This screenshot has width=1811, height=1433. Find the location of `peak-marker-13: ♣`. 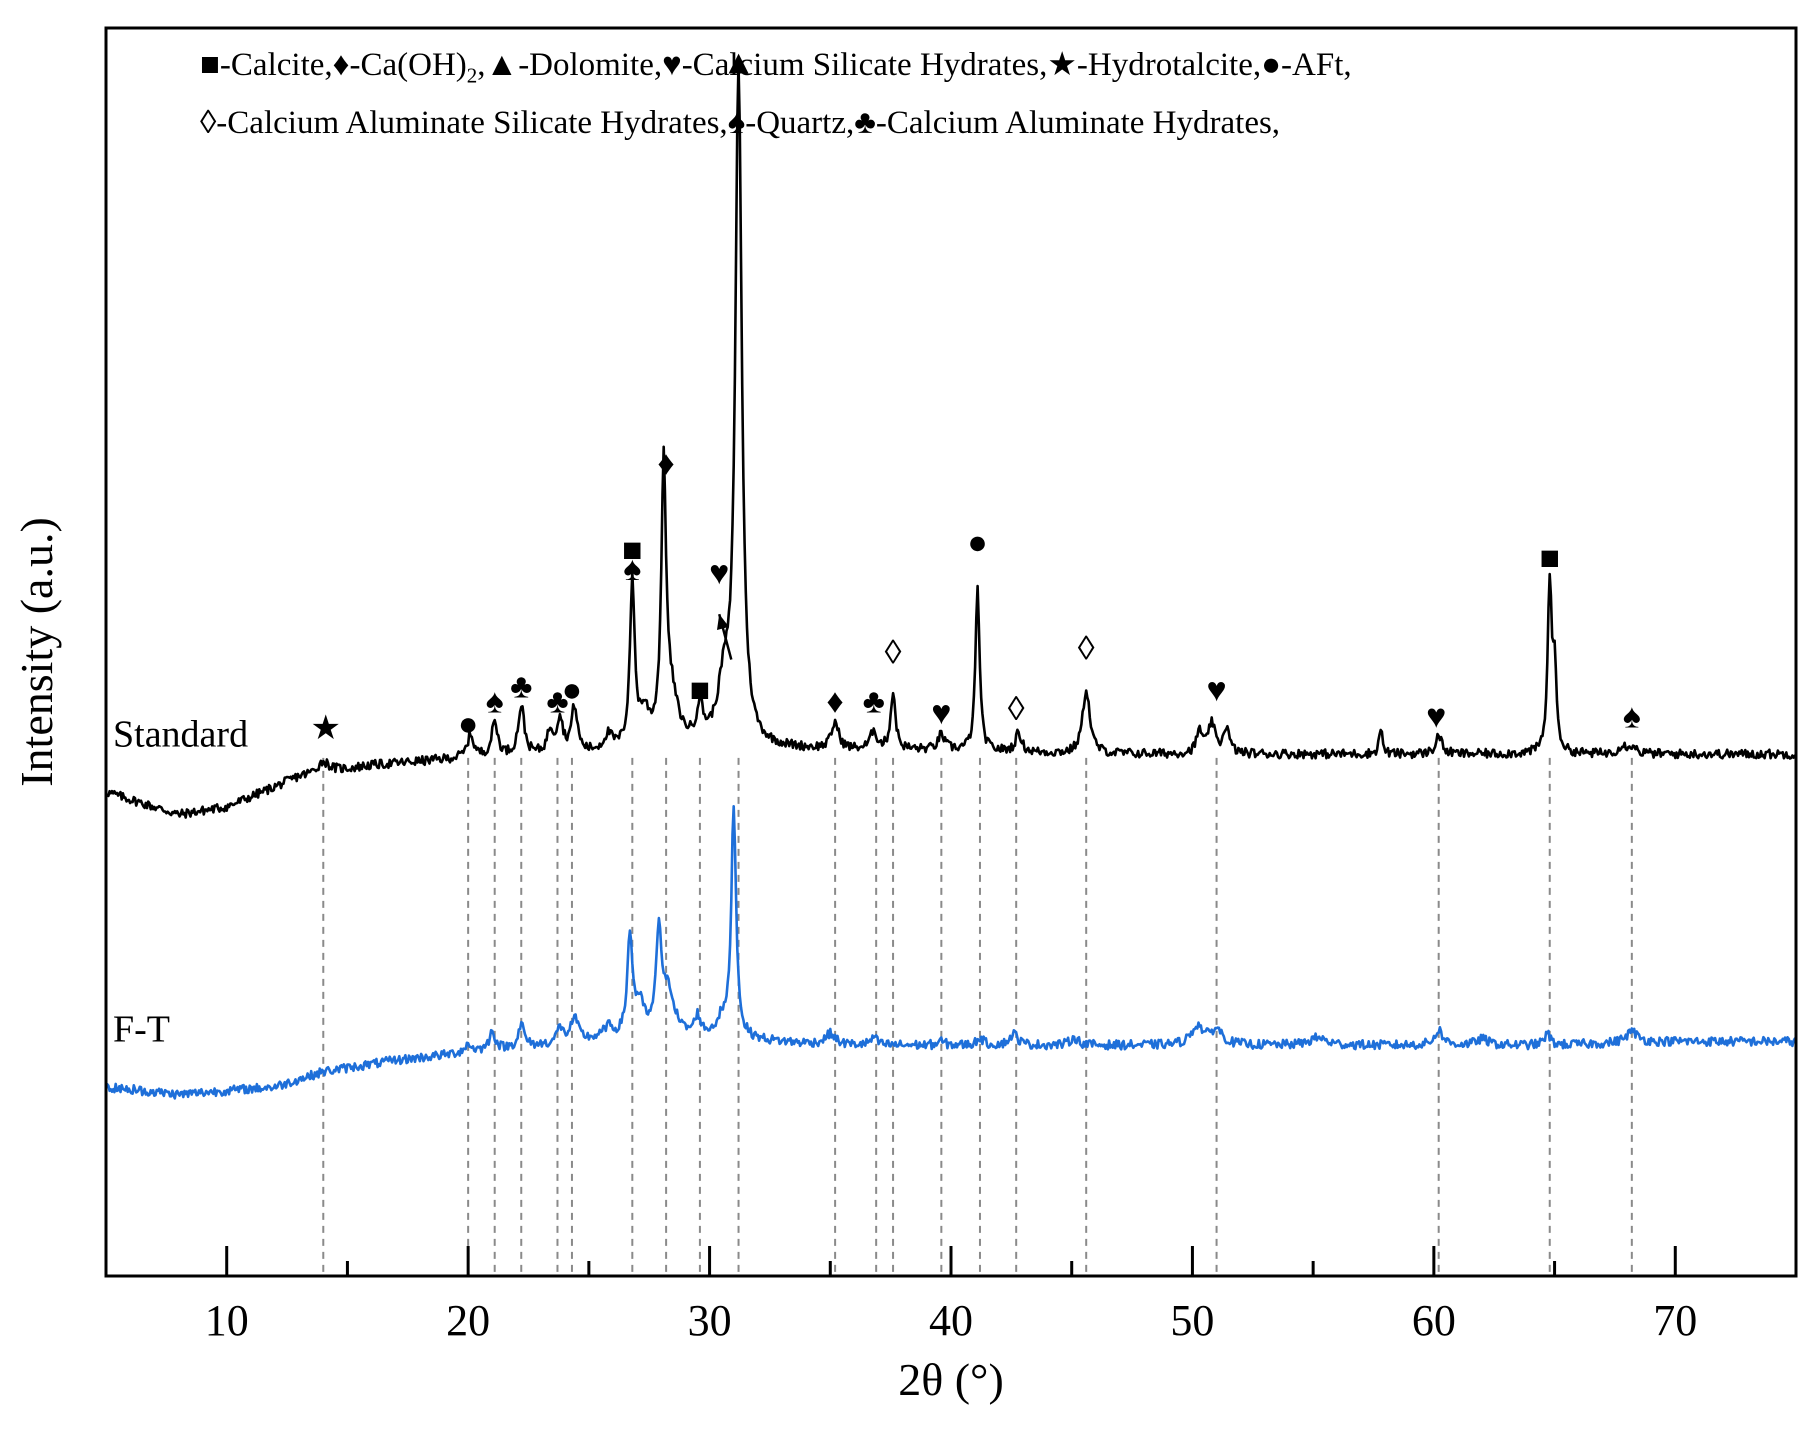

peak-marker-13: ♣ is located at coordinates (874, 702).